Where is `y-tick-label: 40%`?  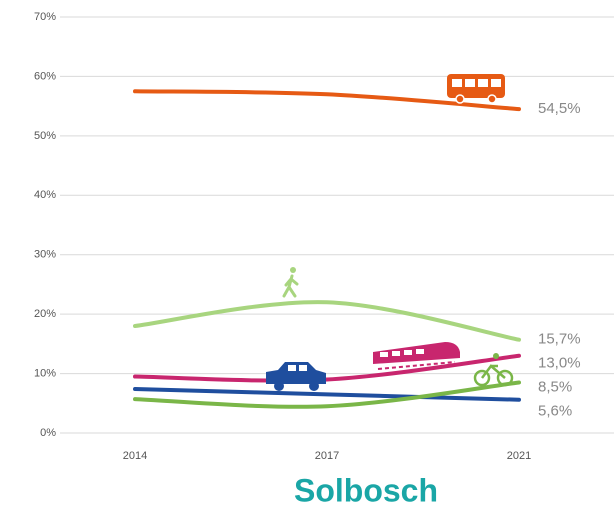
y-tick-label: 40% is located at coordinates (45, 195).